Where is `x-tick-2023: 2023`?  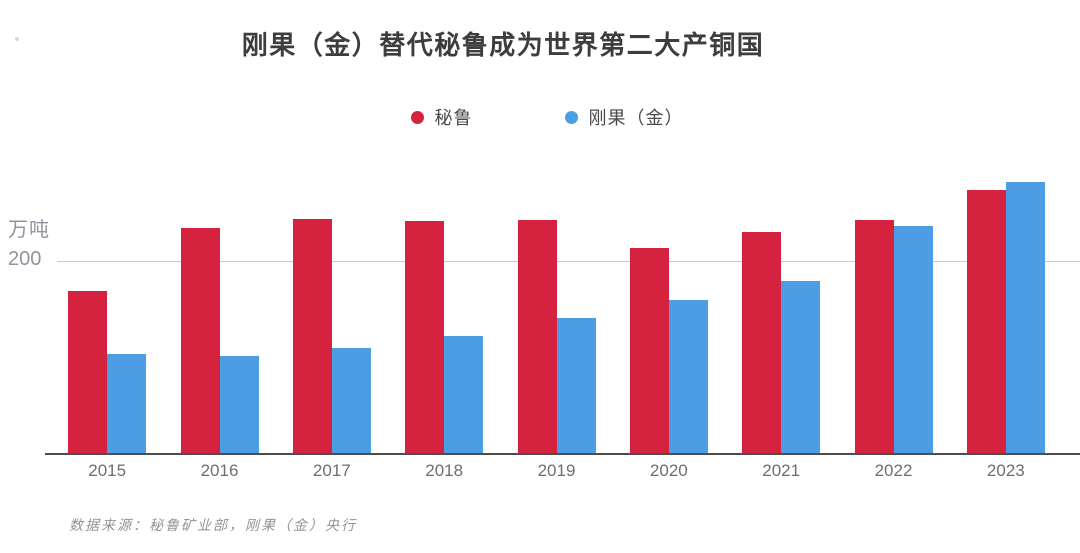 x-tick-2023: 2023 is located at coordinates (1005, 470).